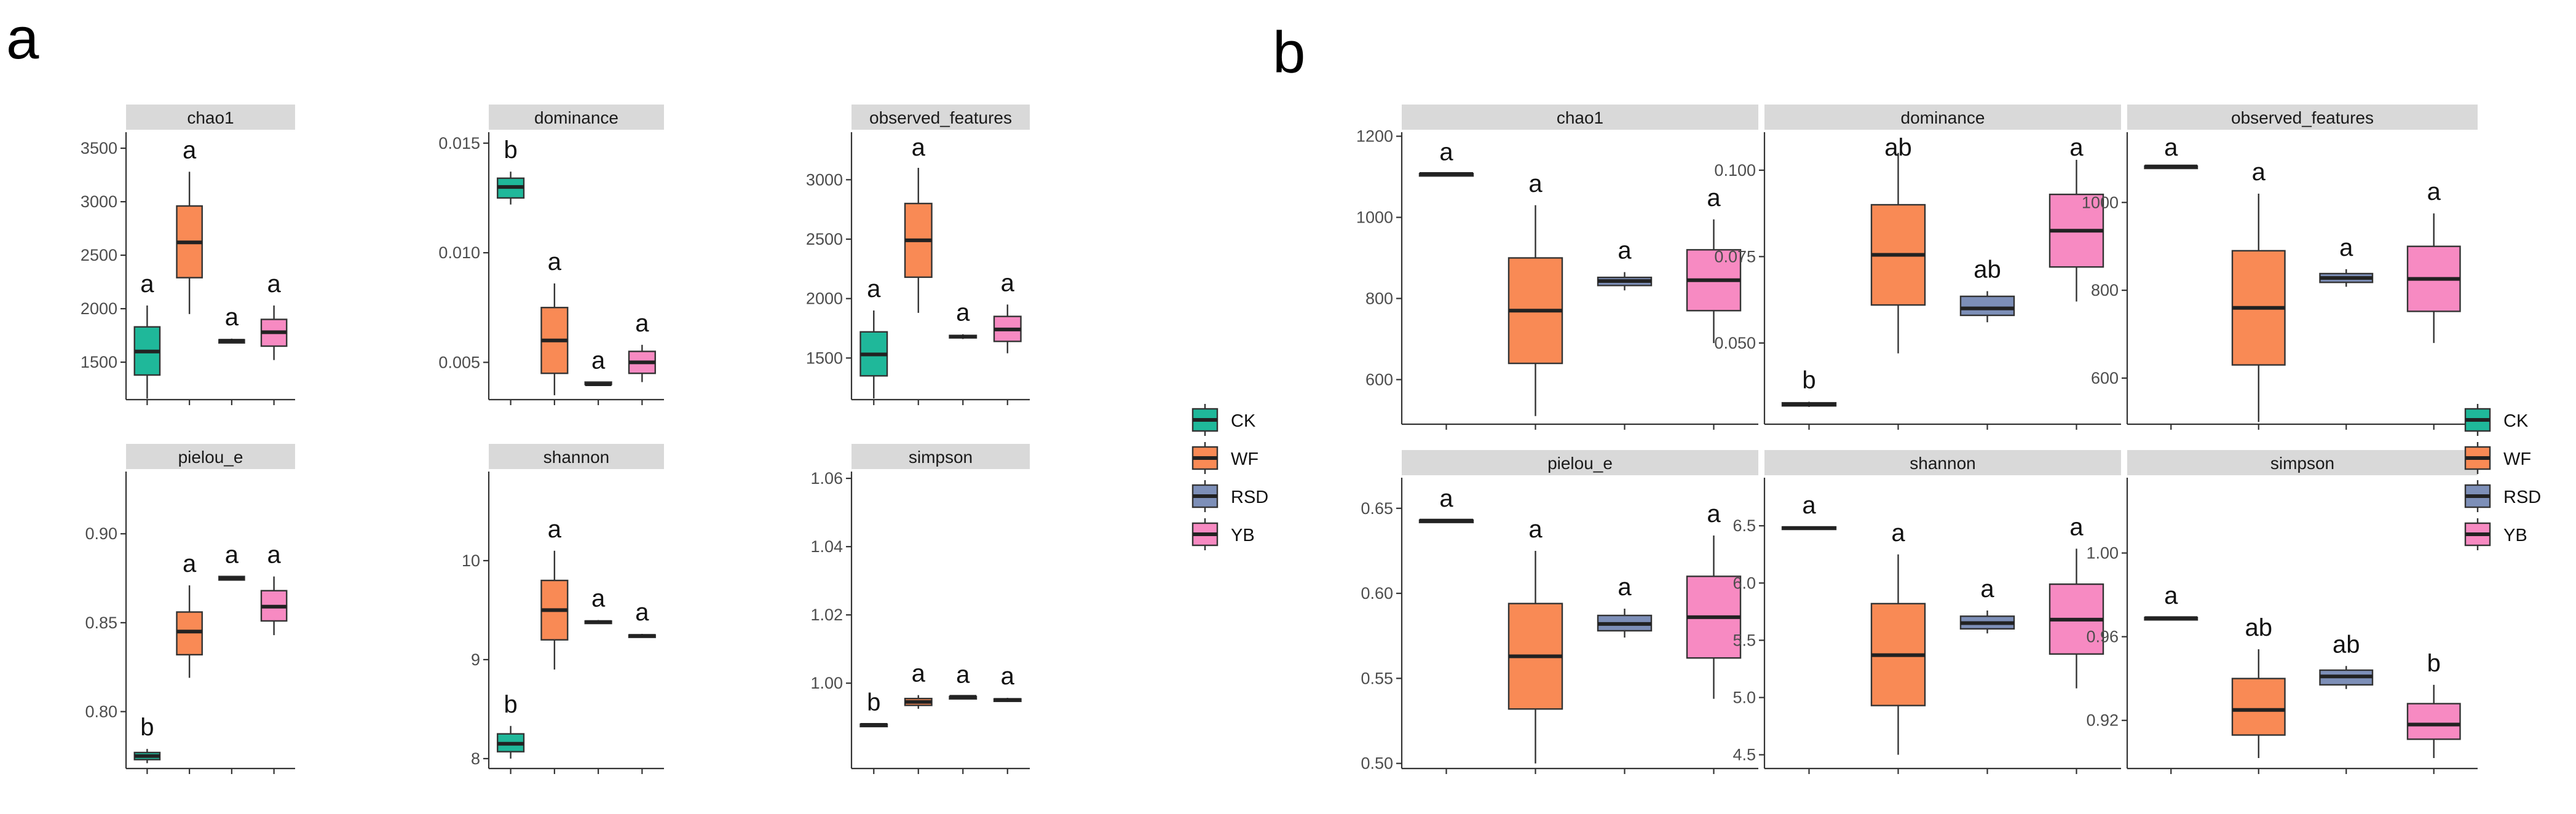  Describe the element at coordinates (826, 547) in the screenshot. I see `y-tick-label: 1.04` at that location.